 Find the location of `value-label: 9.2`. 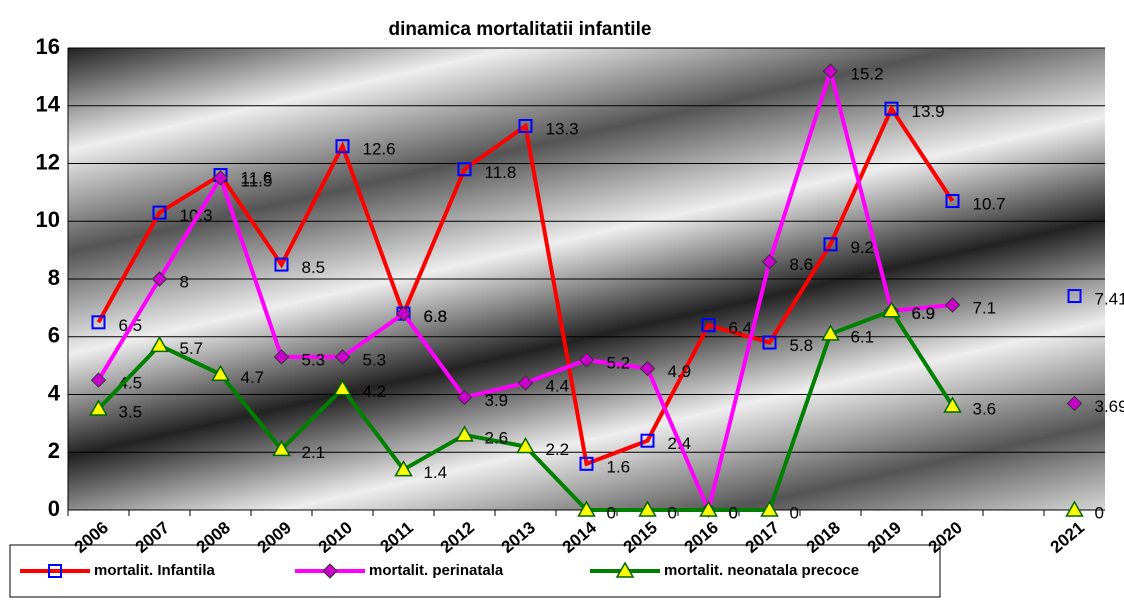

value-label: 9.2 is located at coordinates (863, 247).